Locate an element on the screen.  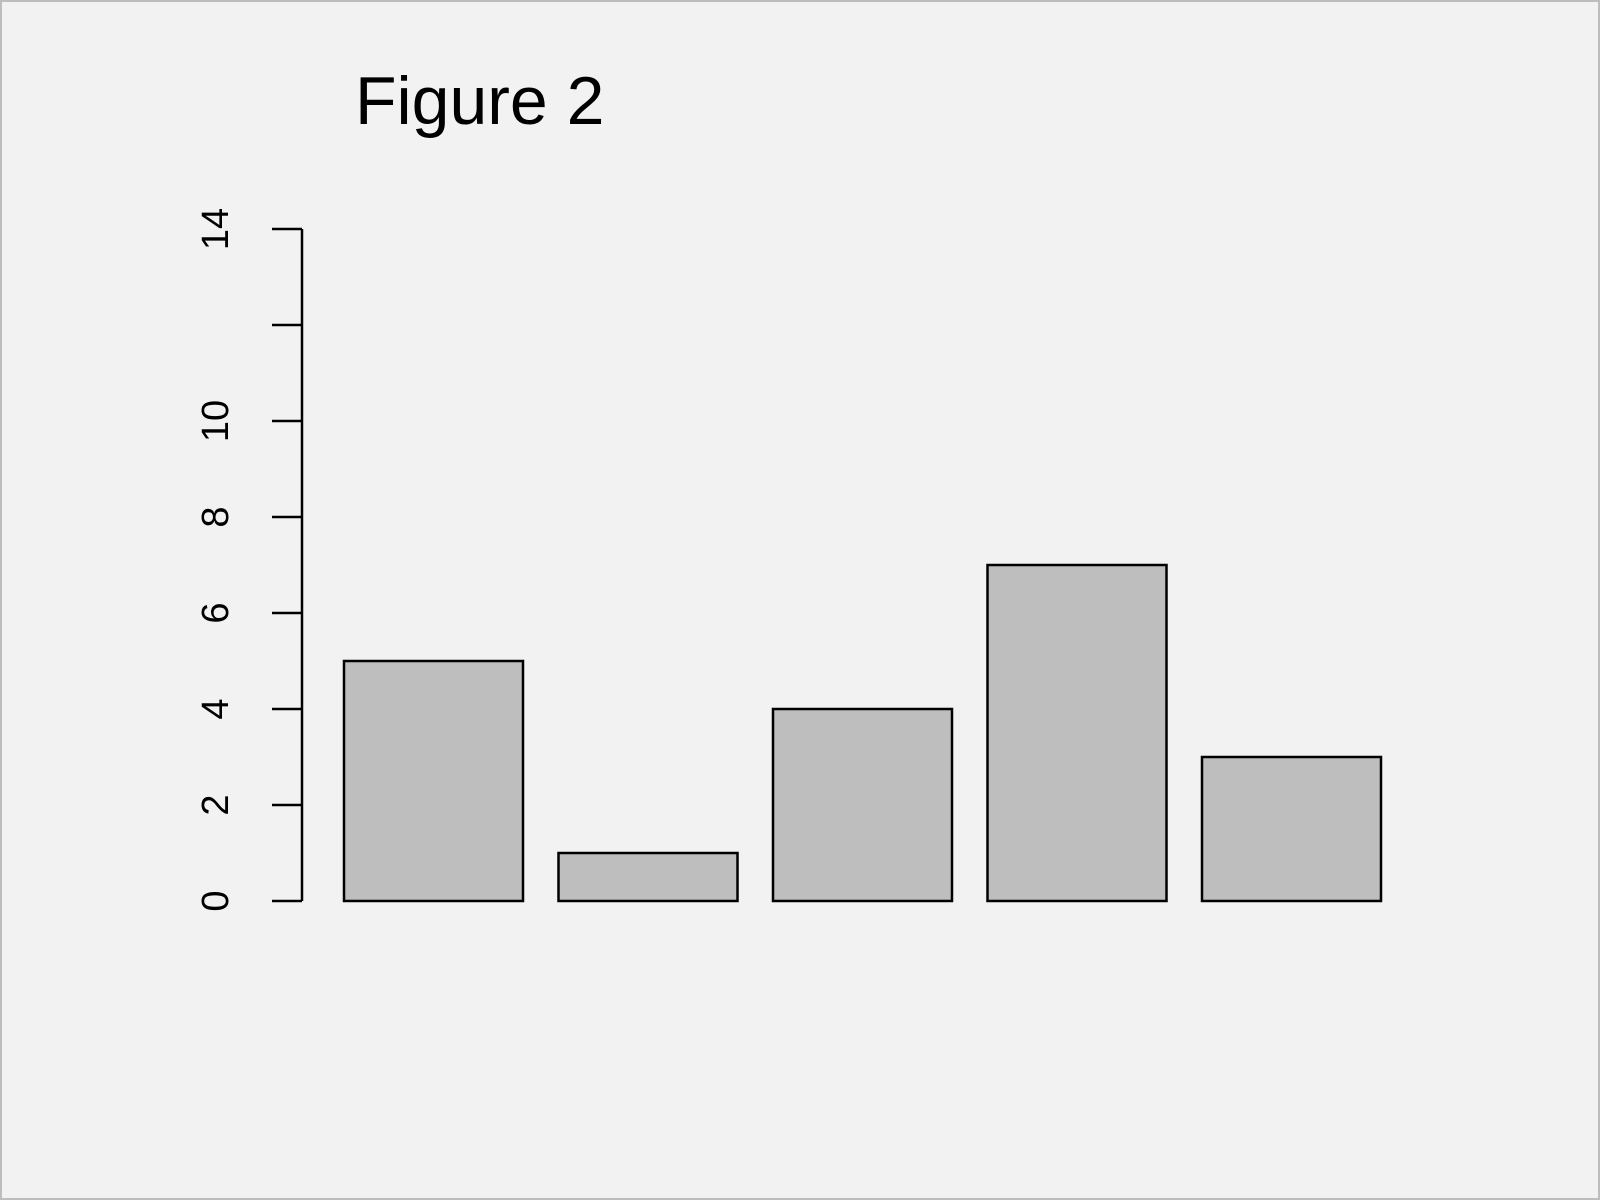
y-tick-label: 0 is located at coordinates (216, 900).